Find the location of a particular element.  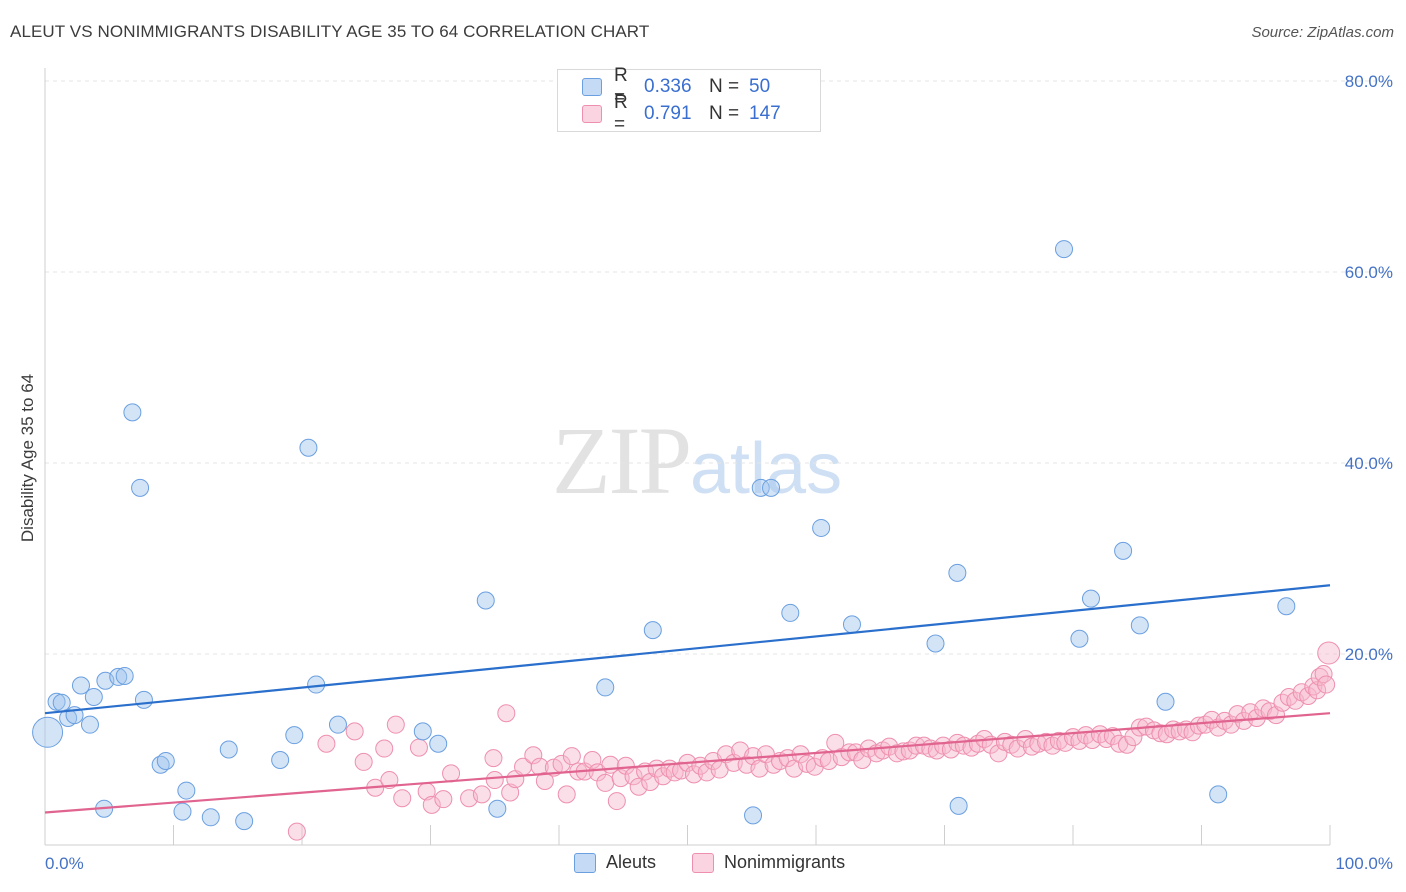

y-axis-label: Disability Age 35 to 64 is located at coordinates (27, 458).